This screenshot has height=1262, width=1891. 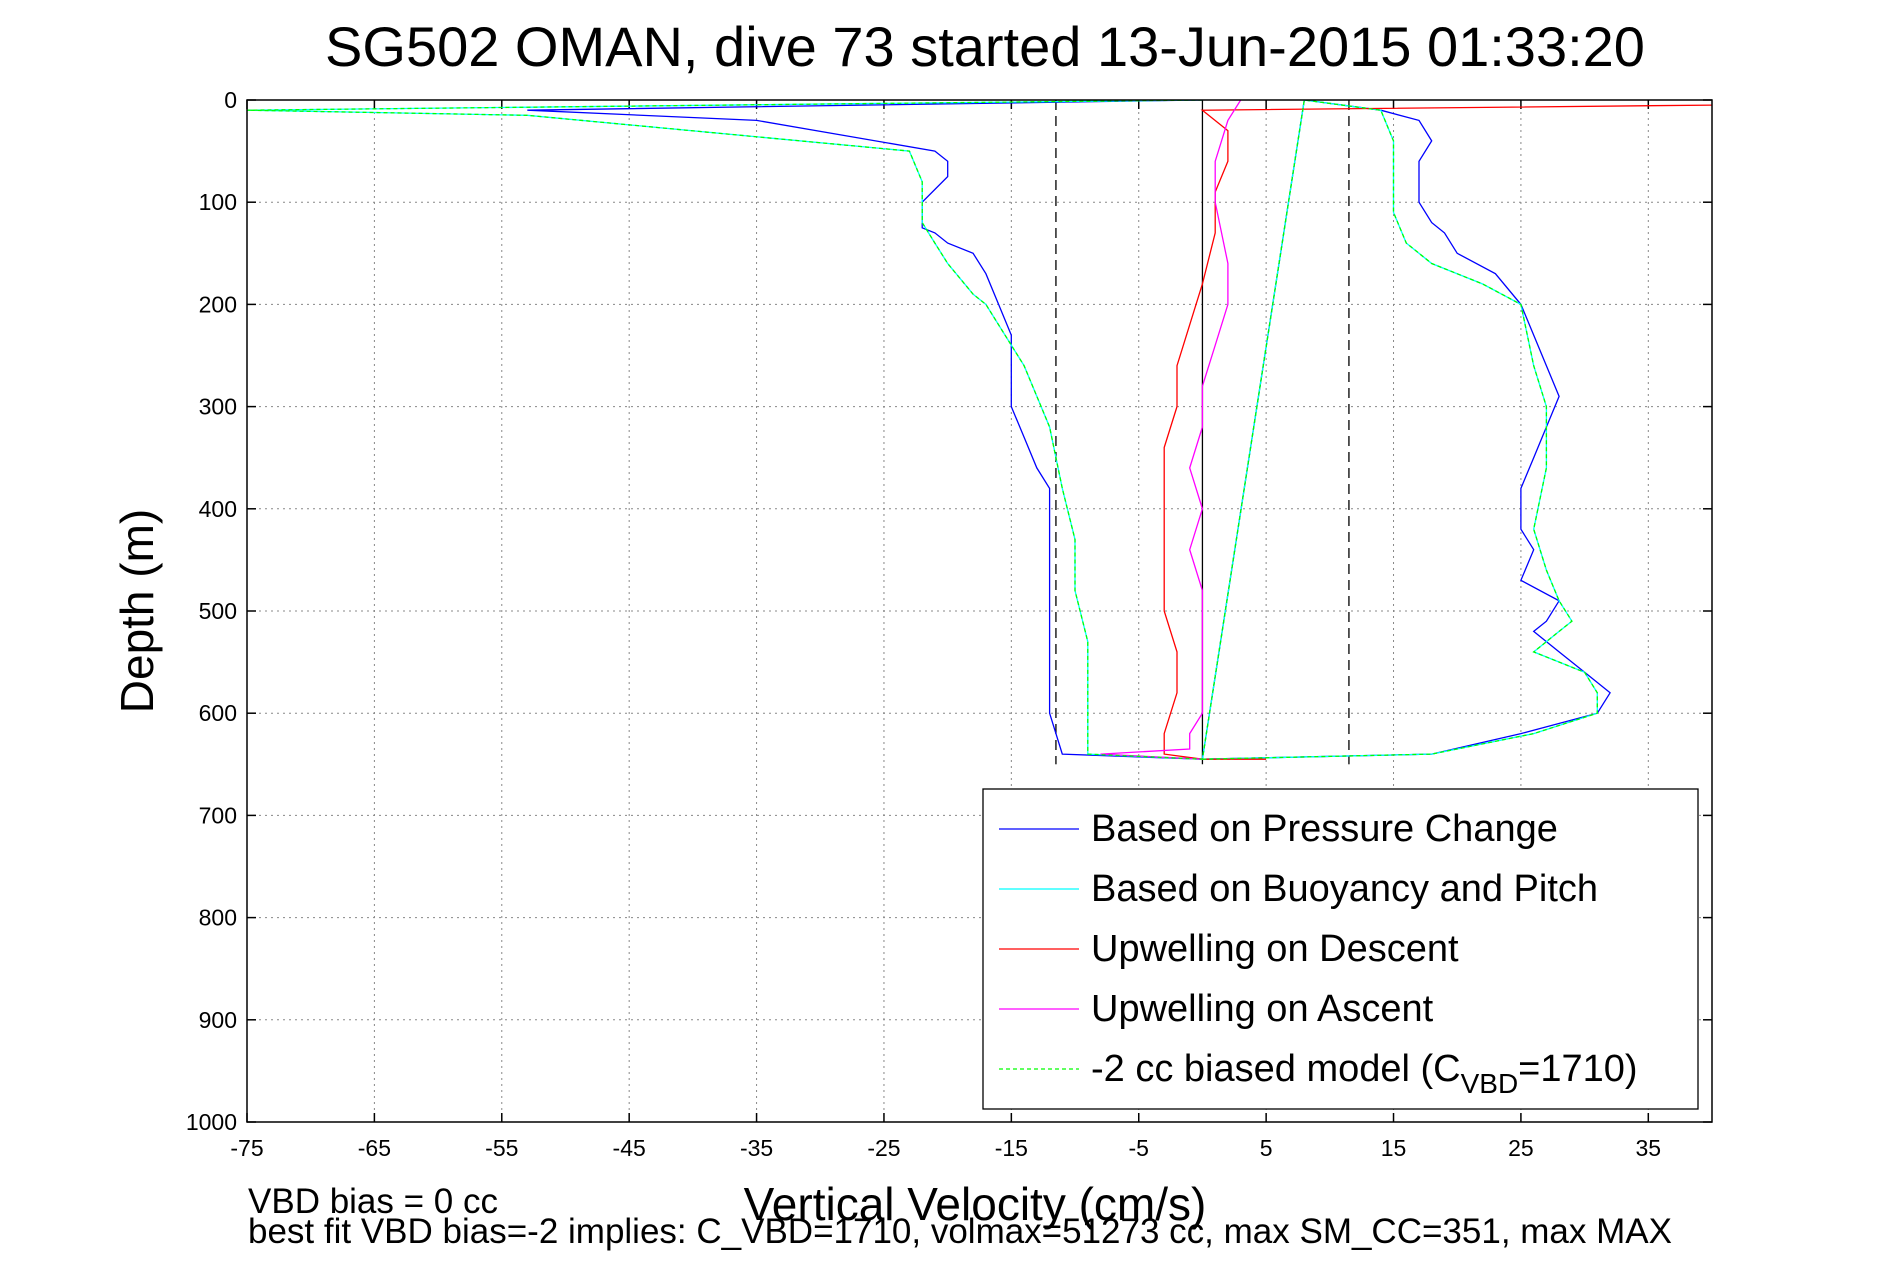 What do you see at coordinates (218, 509) in the screenshot?
I see `y-tick-label: 400` at bounding box center [218, 509].